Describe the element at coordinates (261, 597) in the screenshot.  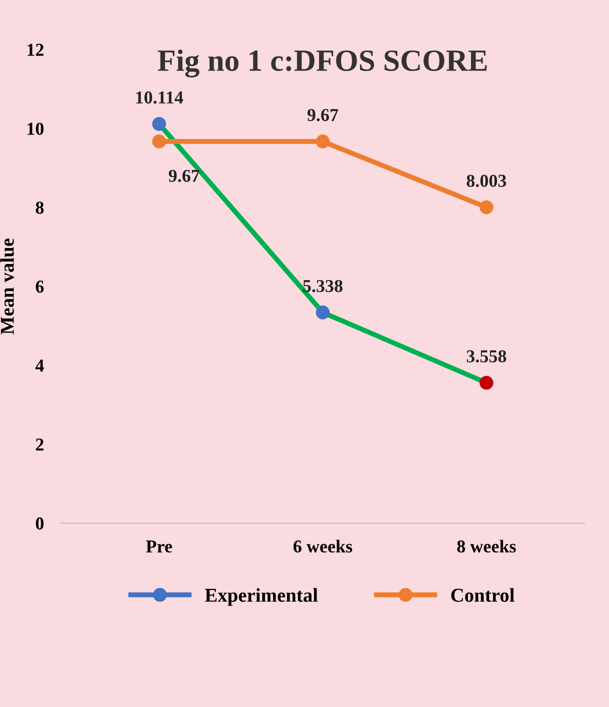
I see `legend-label: Experimental` at that location.